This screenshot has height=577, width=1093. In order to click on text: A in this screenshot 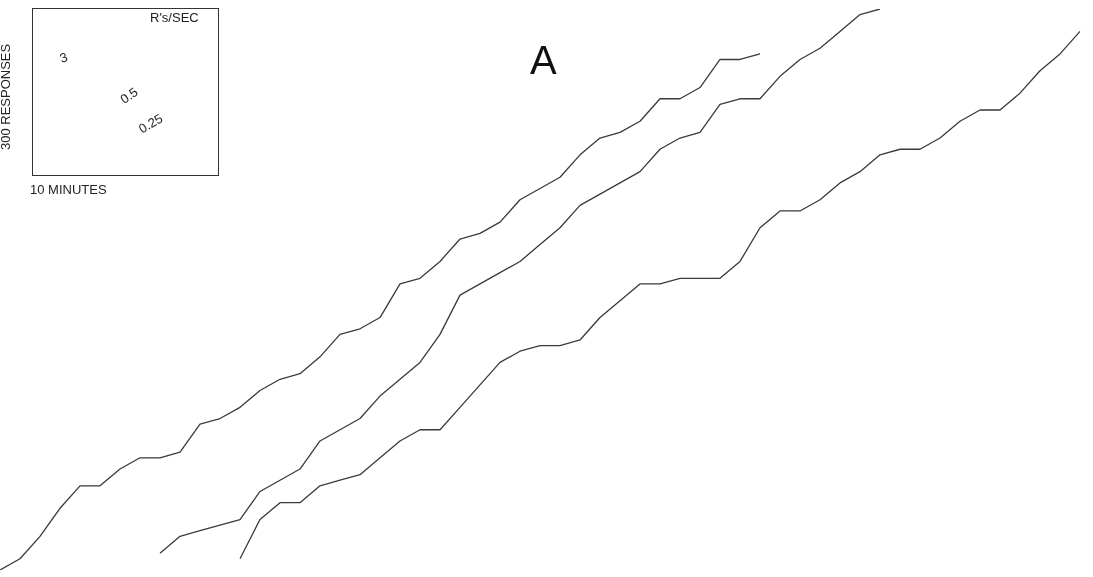, I will do `click(543, 60)`.